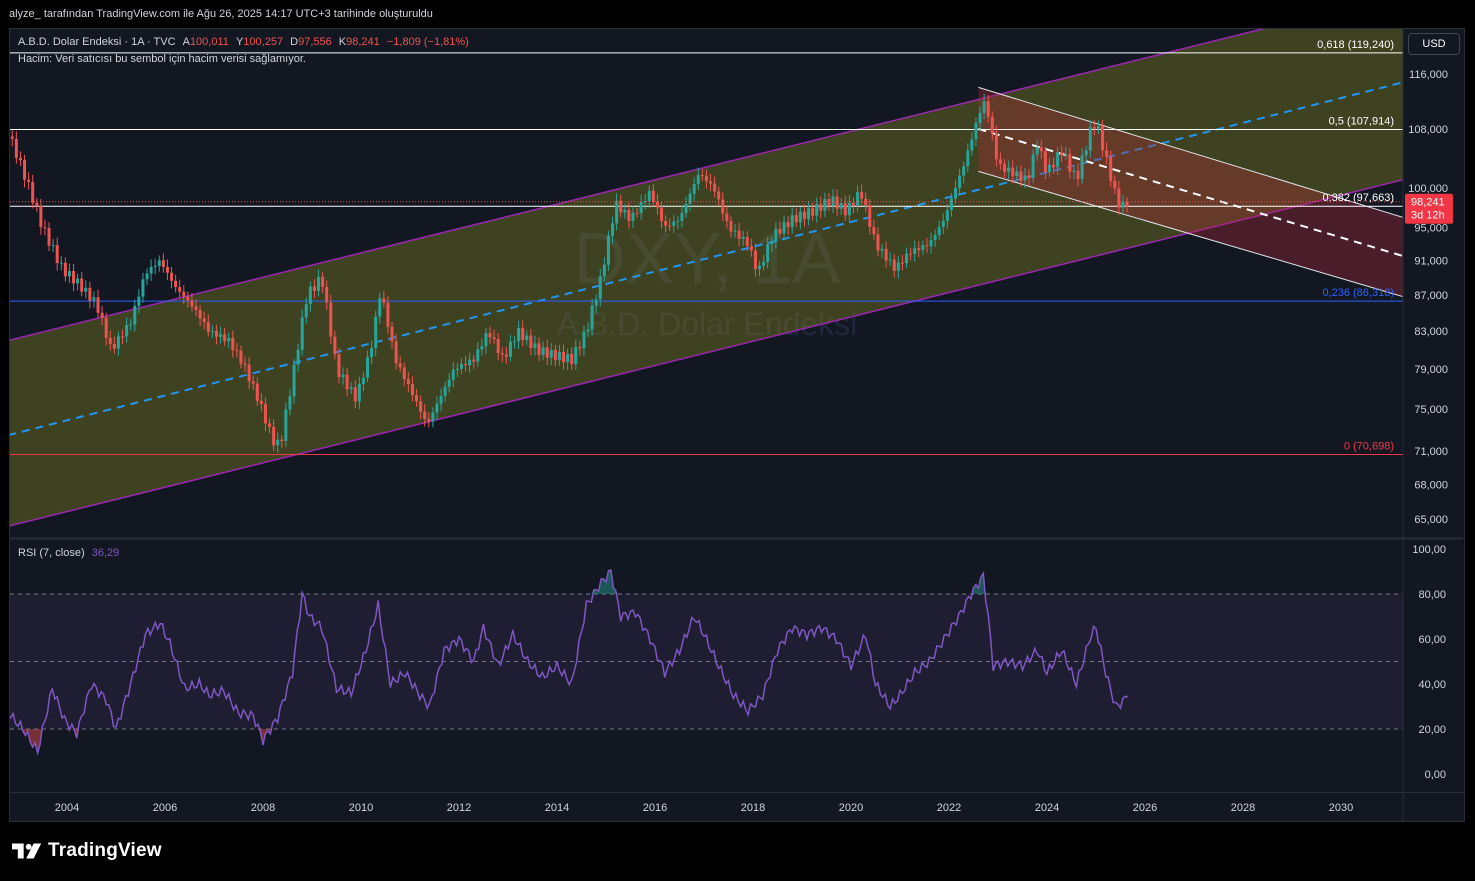  I want to click on descending-channel-lower, so click(1193, 234).